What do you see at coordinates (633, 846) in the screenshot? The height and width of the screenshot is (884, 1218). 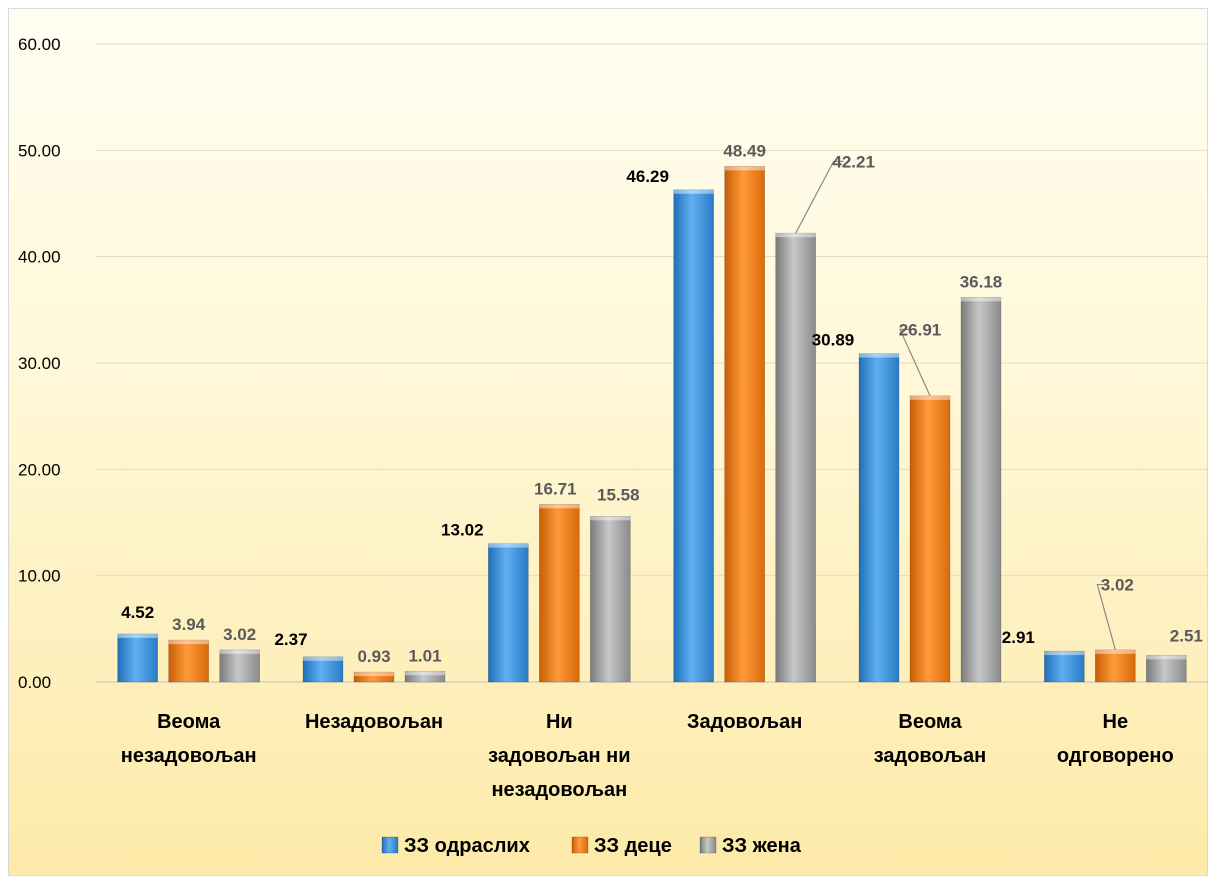 I see `legend-label: ЗЗ деце` at bounding box center [633, 846].